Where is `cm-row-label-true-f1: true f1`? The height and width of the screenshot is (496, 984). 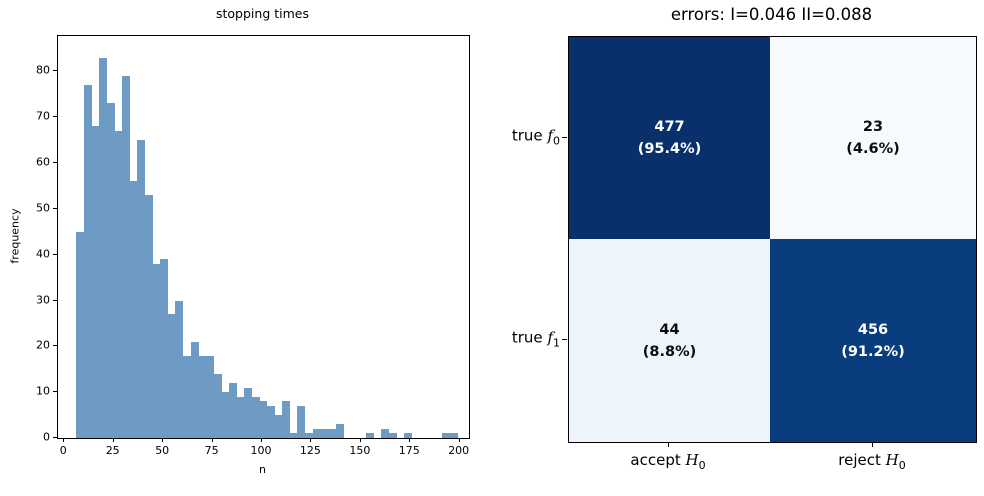
cm-row-label-true-f1: true f1 is located at coordinates (490, 339).